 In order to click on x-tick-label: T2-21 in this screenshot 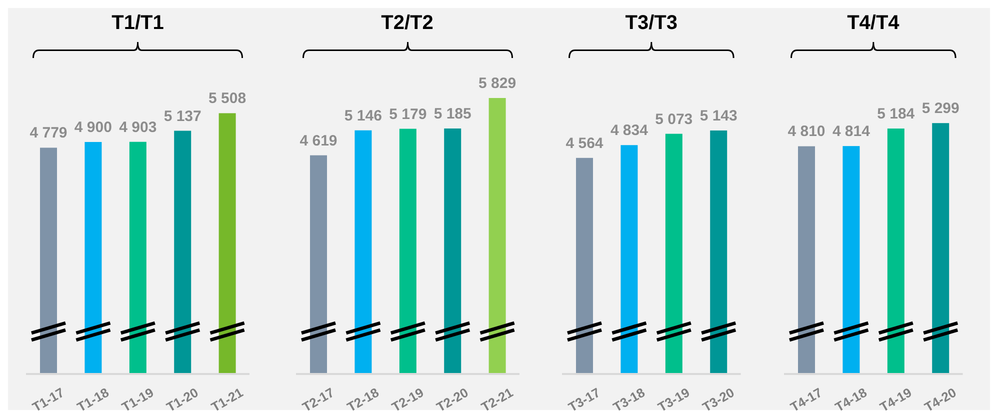, I will do `click(496, 399)`.